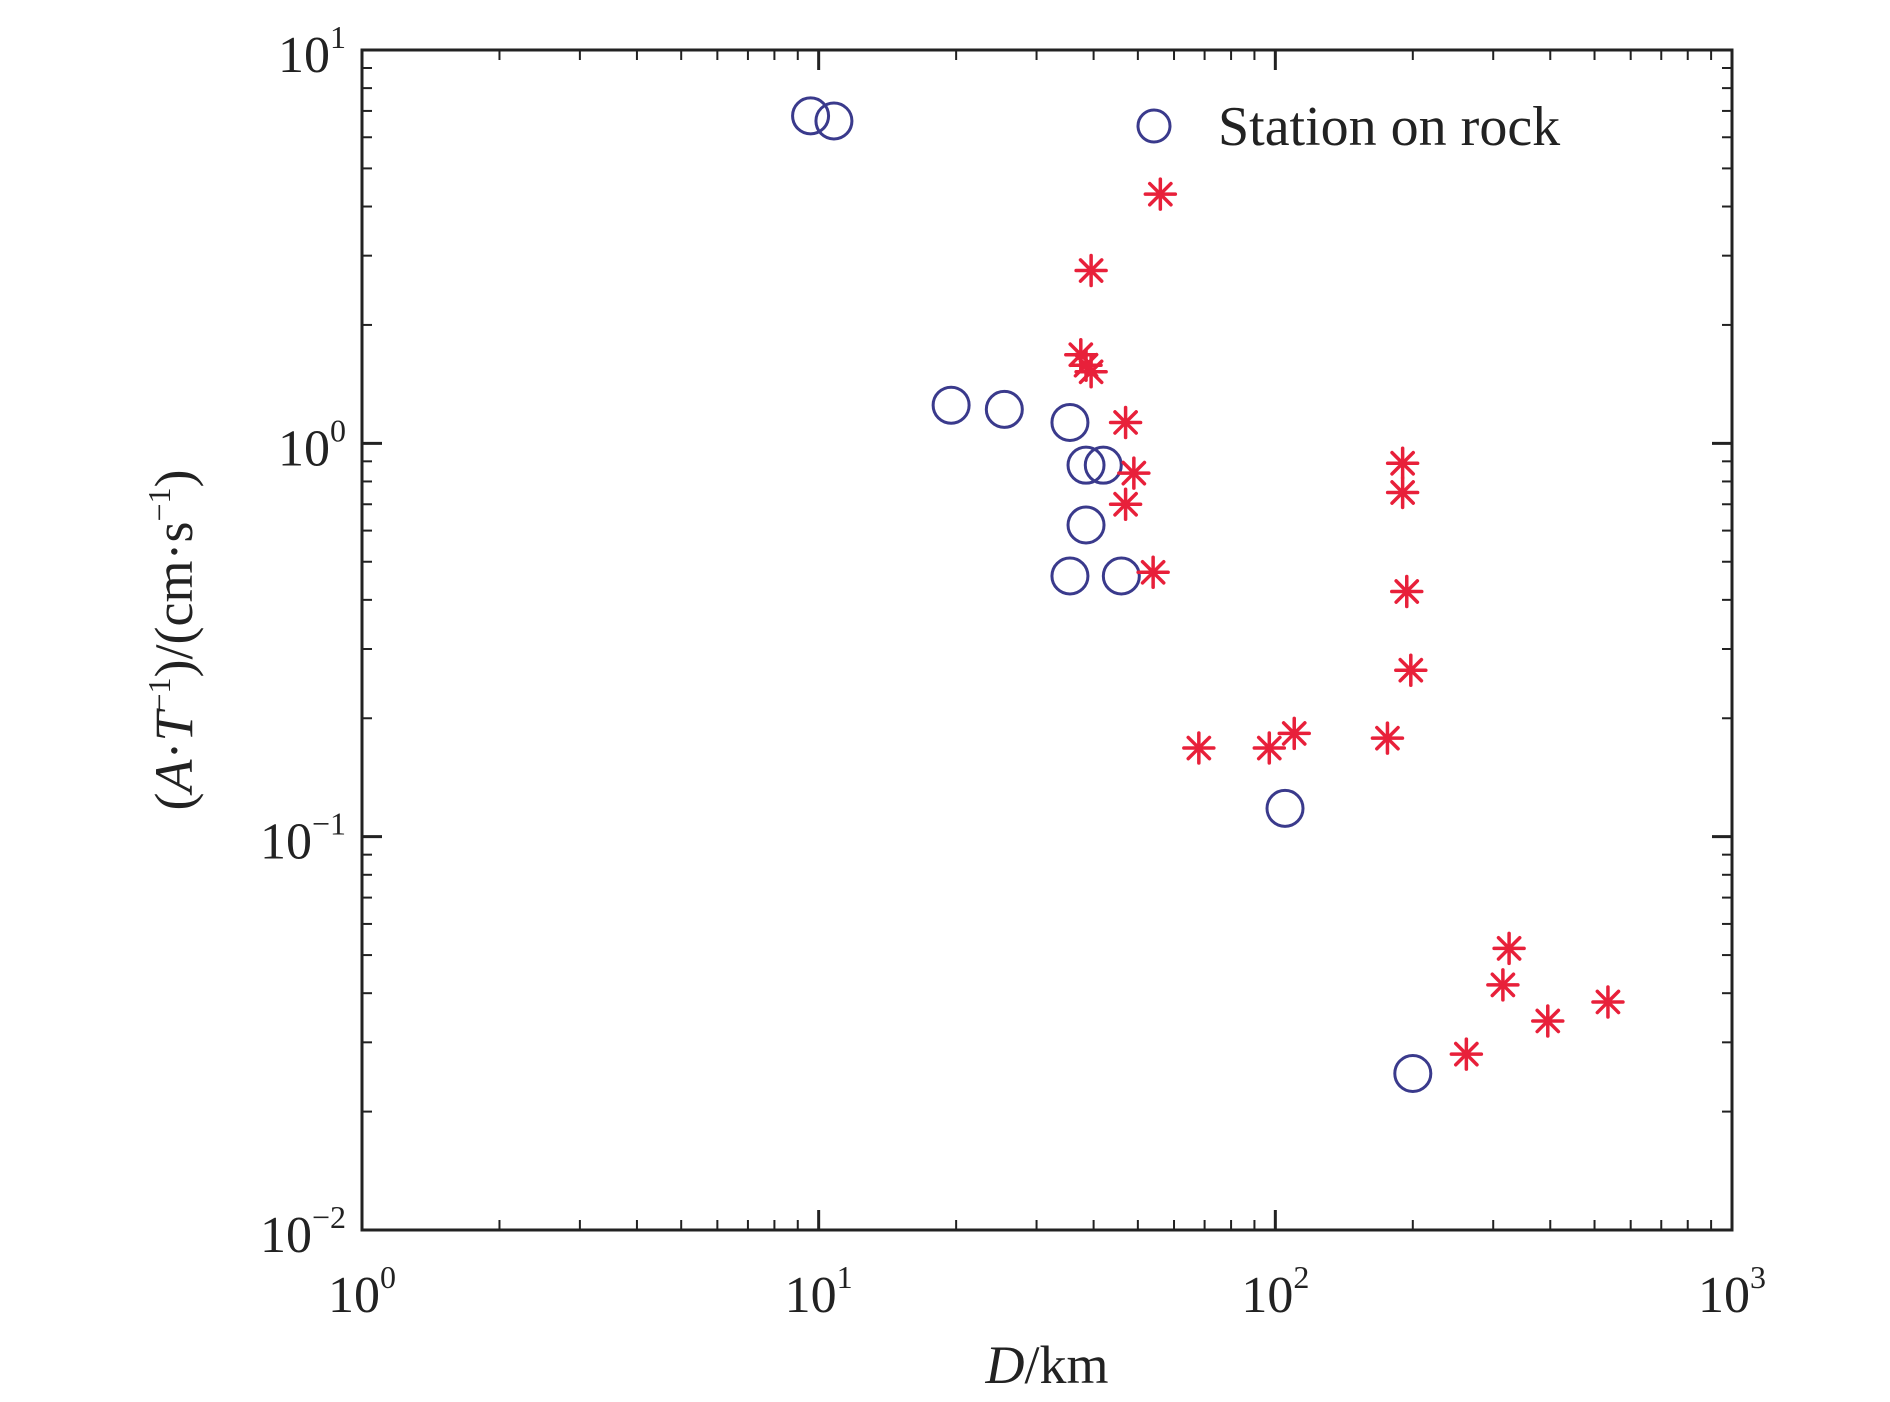 The image size is (1890, 1402). Describe the element at coordinates (845, 1277) in the screenshot. I see `x-tick-label-exponent: 1` at that location.